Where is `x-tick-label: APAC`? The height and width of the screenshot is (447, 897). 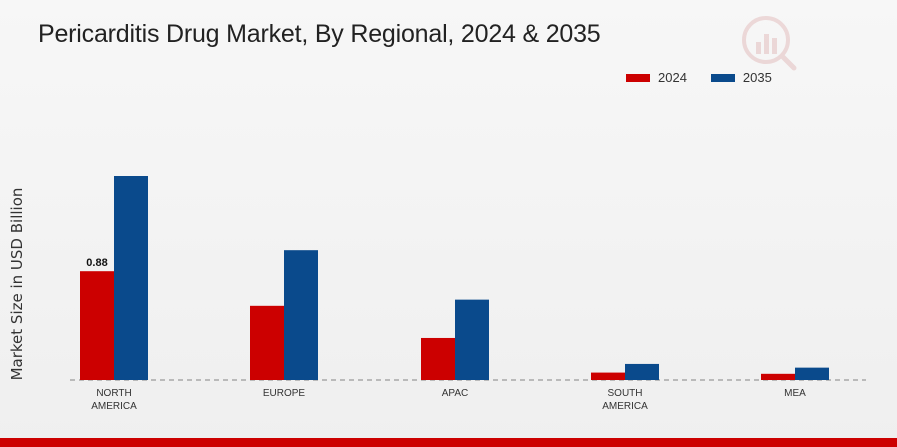 x-tick-label: APAC is located at coordinates (455, 393).